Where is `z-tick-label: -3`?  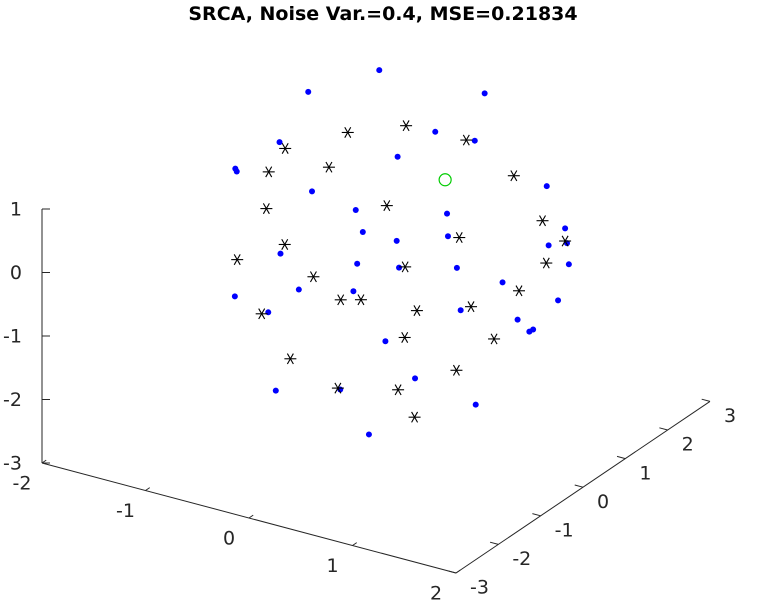
z-tick-label: -3 is located at coordinates (12, 464).